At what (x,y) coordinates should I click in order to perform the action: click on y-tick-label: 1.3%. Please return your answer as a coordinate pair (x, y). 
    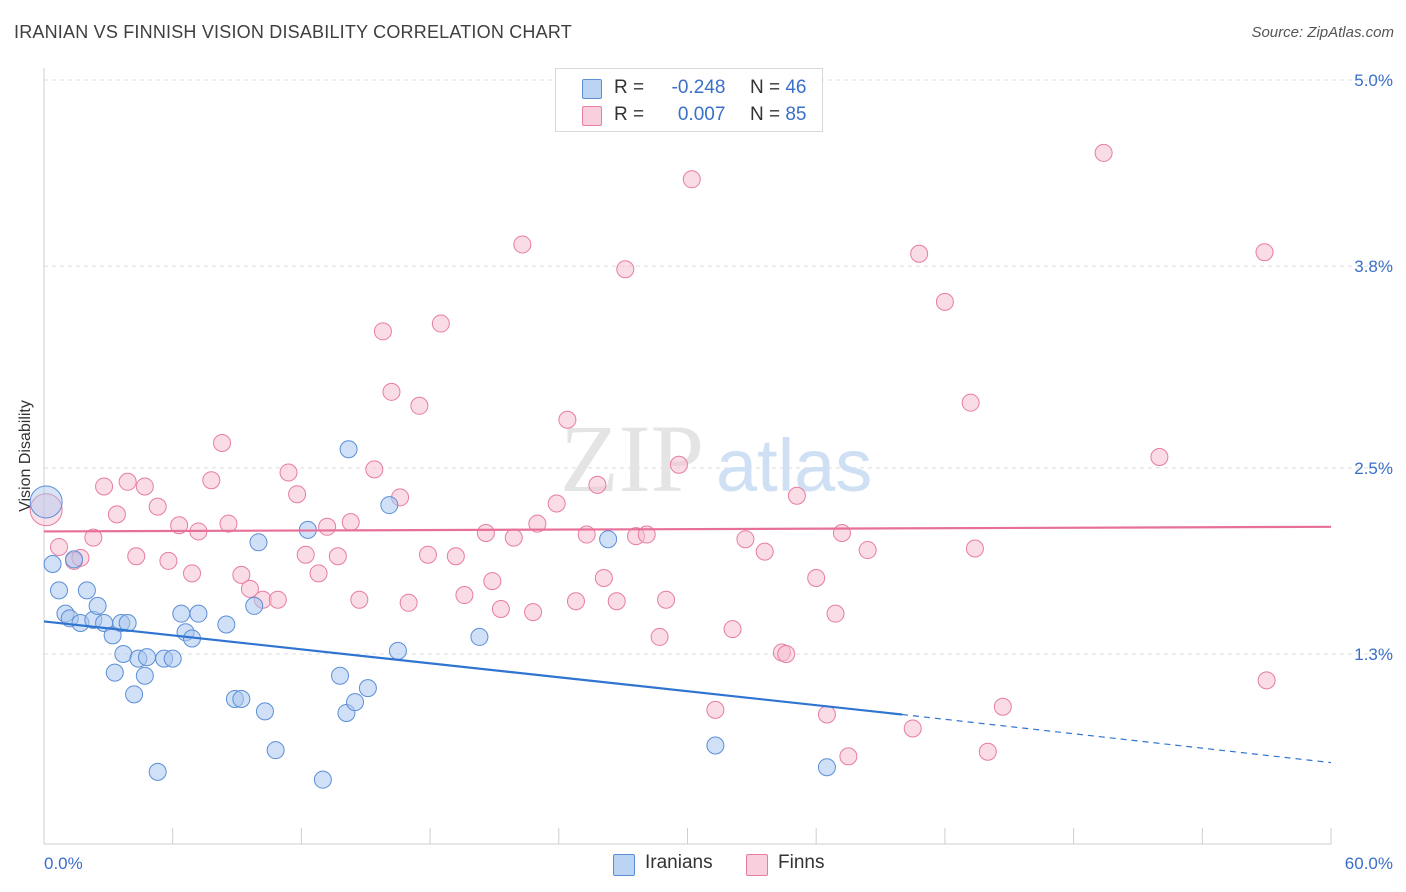
    Looking at the image, I should click on (1373, 654).